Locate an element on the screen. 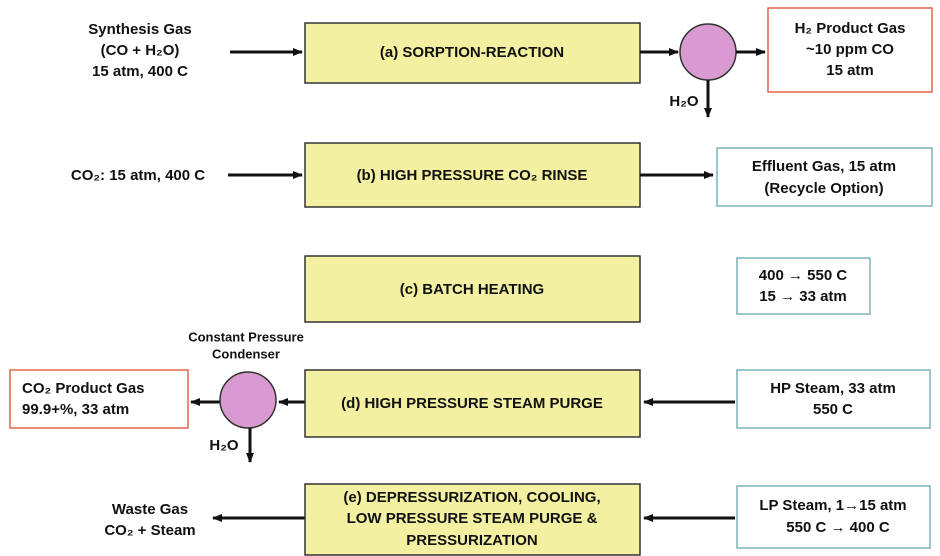  feed-text: CO₂: 15 atm, 400 C is located at coordinates (138, 175).